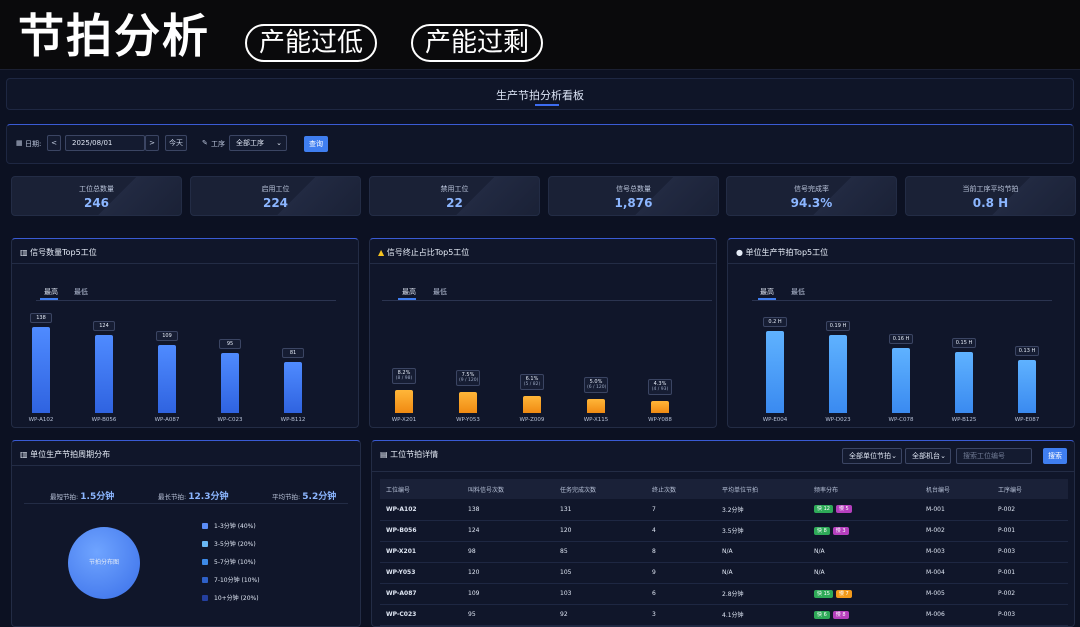 The width and height of the screenshot is (1080, 627). I want to click on bar-value-label: 6.1% (5 / 82), so click(532, 381).